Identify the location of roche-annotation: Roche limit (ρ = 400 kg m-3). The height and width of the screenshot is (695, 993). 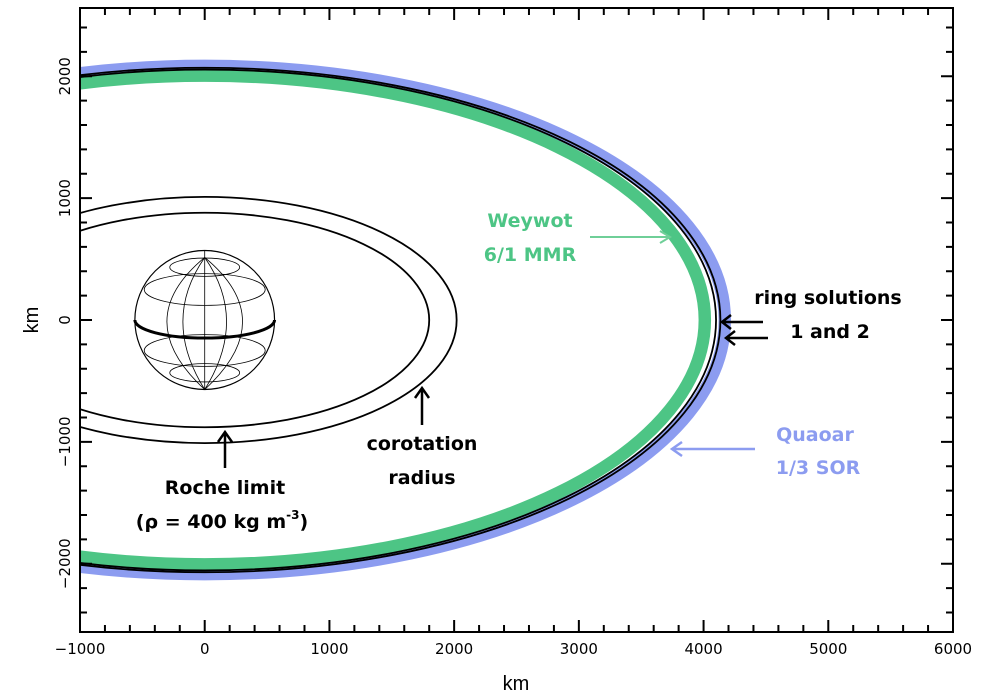
(222, 481).